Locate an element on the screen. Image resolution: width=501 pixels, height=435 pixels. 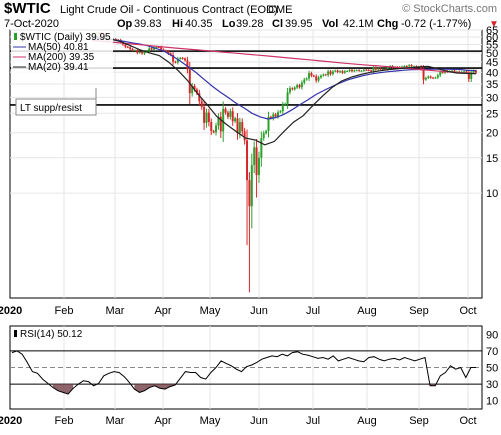
price-tick-label: 20 is located at coordinates (492, 134).